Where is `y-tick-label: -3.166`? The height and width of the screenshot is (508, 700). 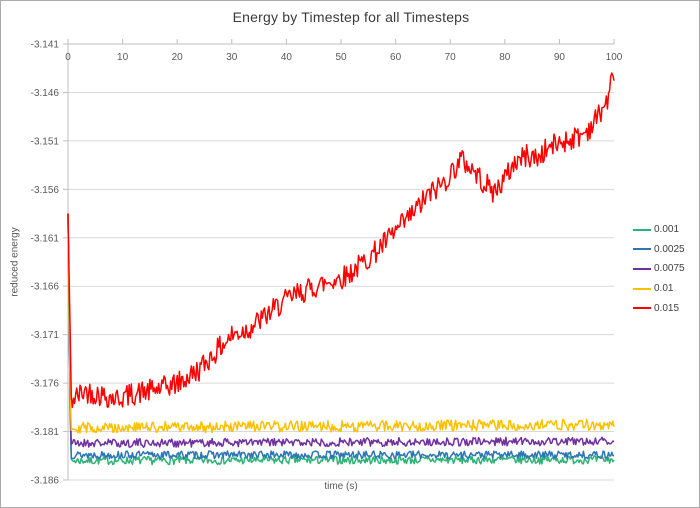
y-tick-label: -3.166 is located at coordinates (45, 287).